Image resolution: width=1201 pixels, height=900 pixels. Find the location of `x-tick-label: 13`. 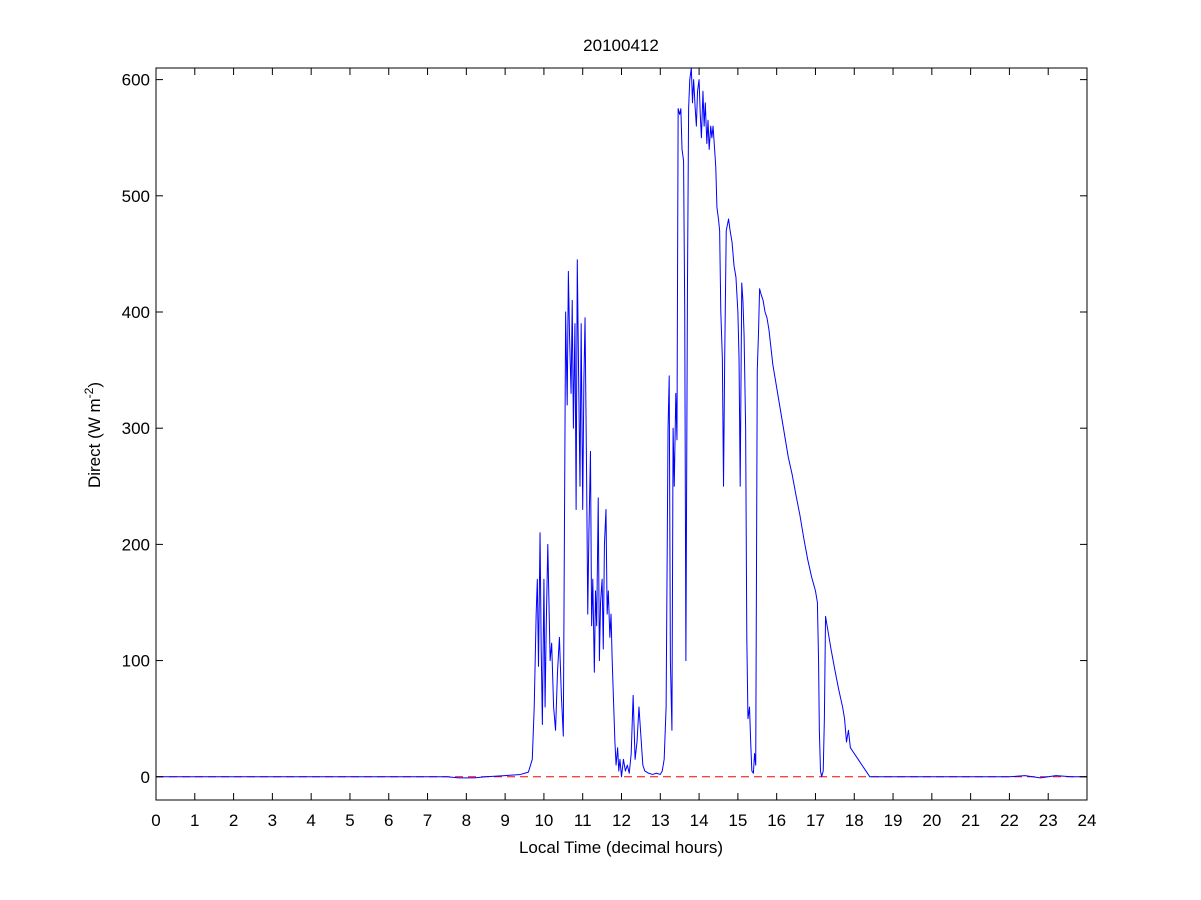

x-tick-label: 13 is located at coordinates (660, 820).